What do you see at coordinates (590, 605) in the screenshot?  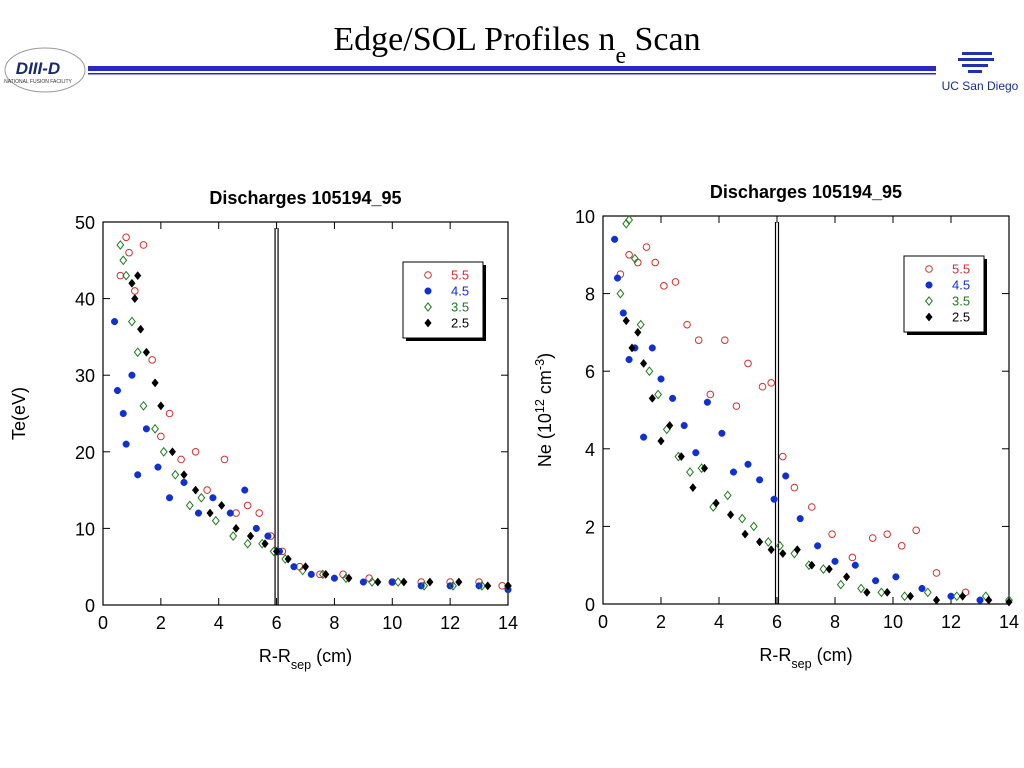 I see `y-tick-label: 0` at bounding box center [590, 605].